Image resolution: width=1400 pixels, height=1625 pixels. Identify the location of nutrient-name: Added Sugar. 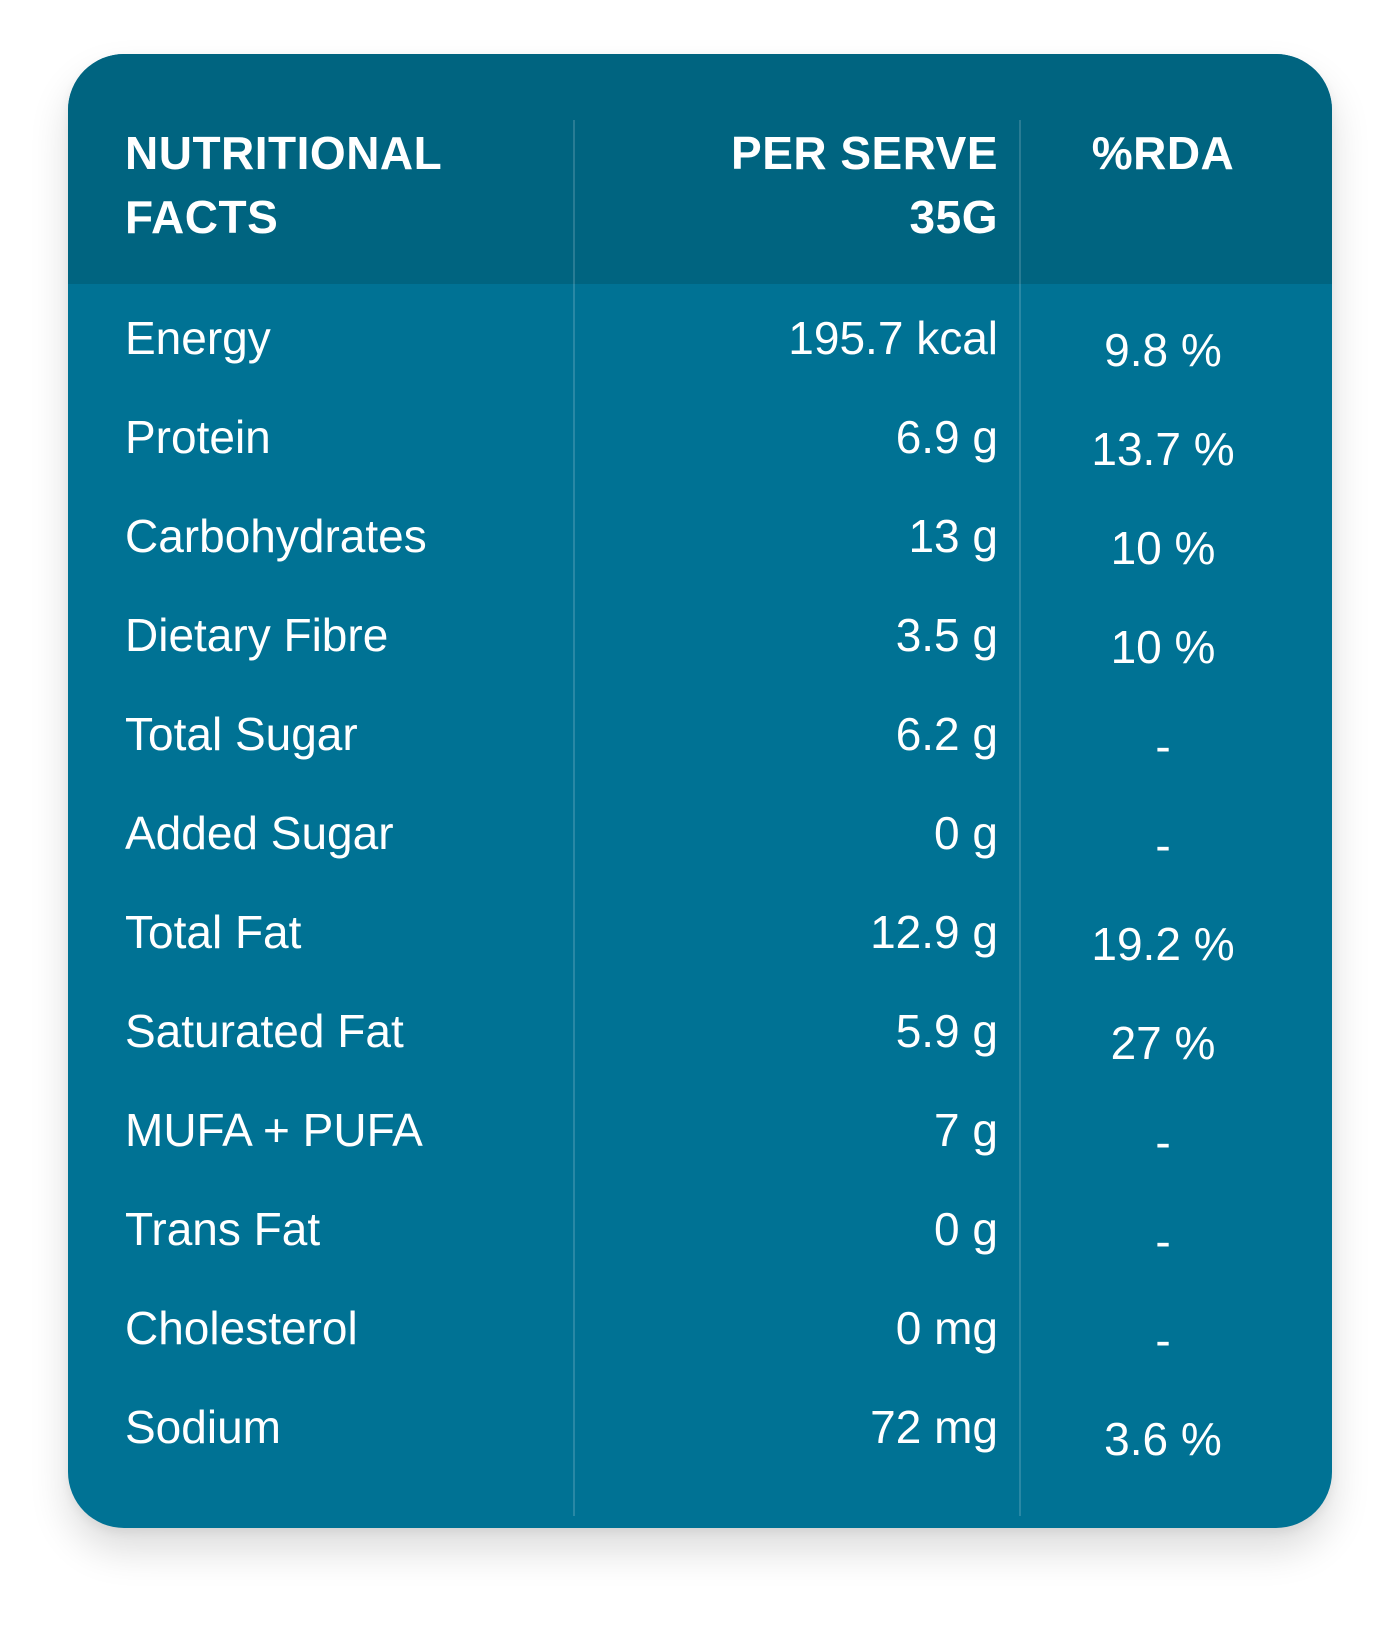
(259, 833).